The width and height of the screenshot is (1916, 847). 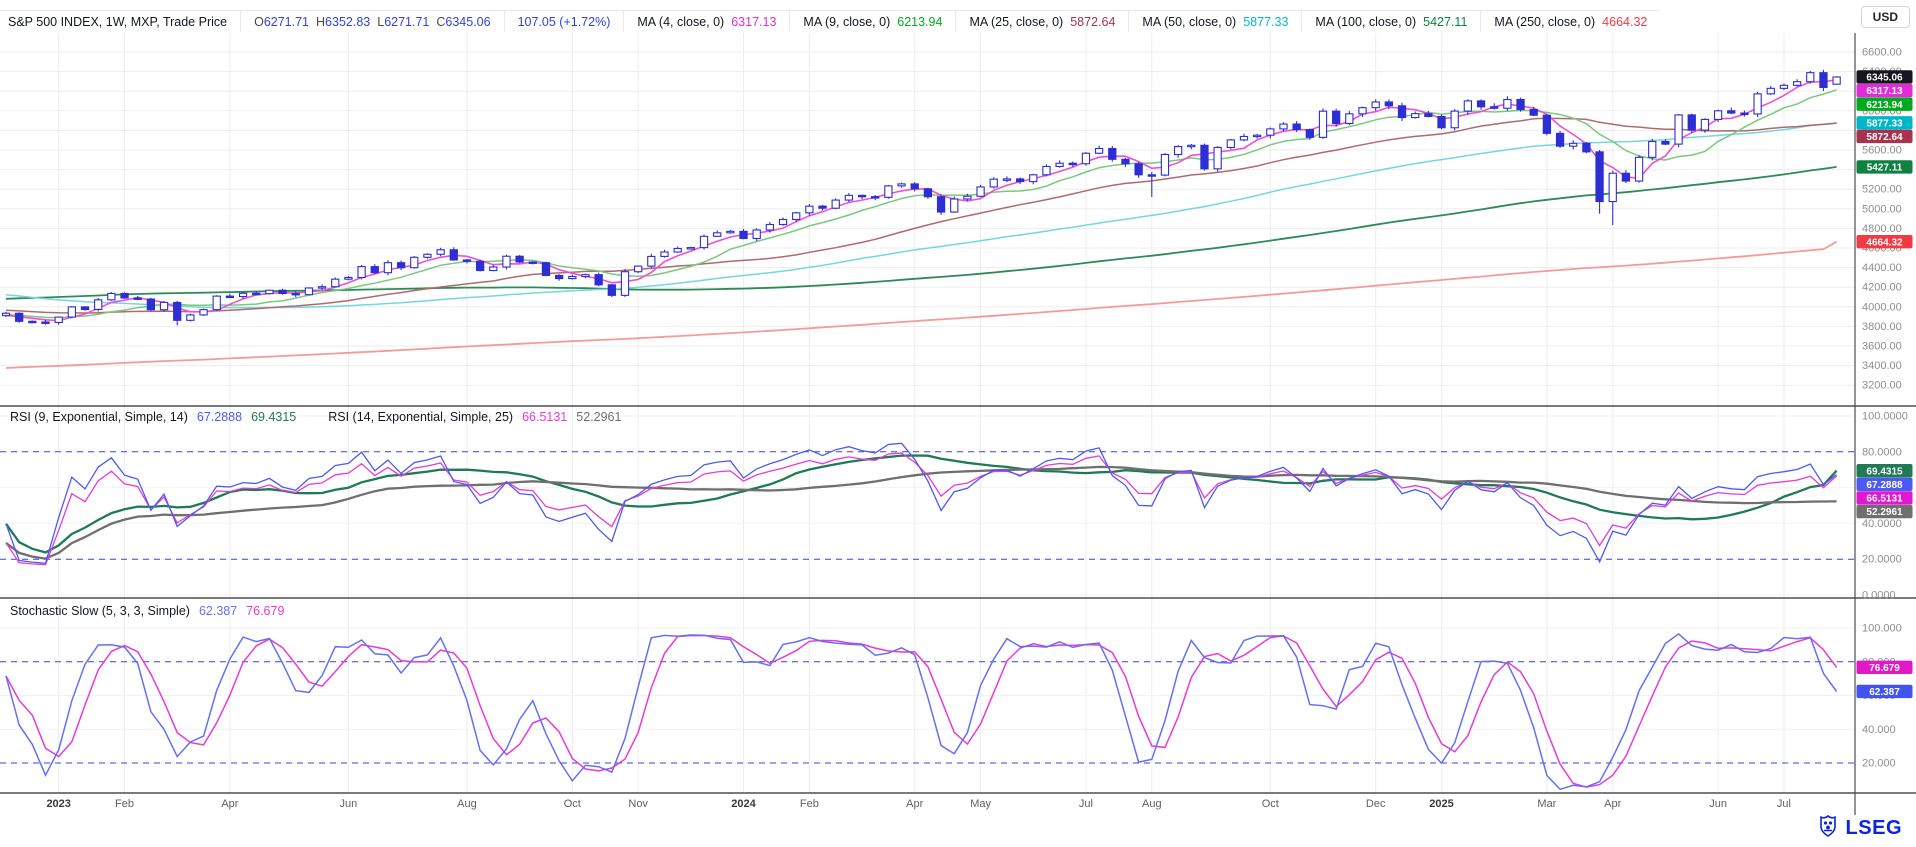 I want to click on legend-ma-9: MA (9, close, 0) 6213.94, so click(x=872, y=21).